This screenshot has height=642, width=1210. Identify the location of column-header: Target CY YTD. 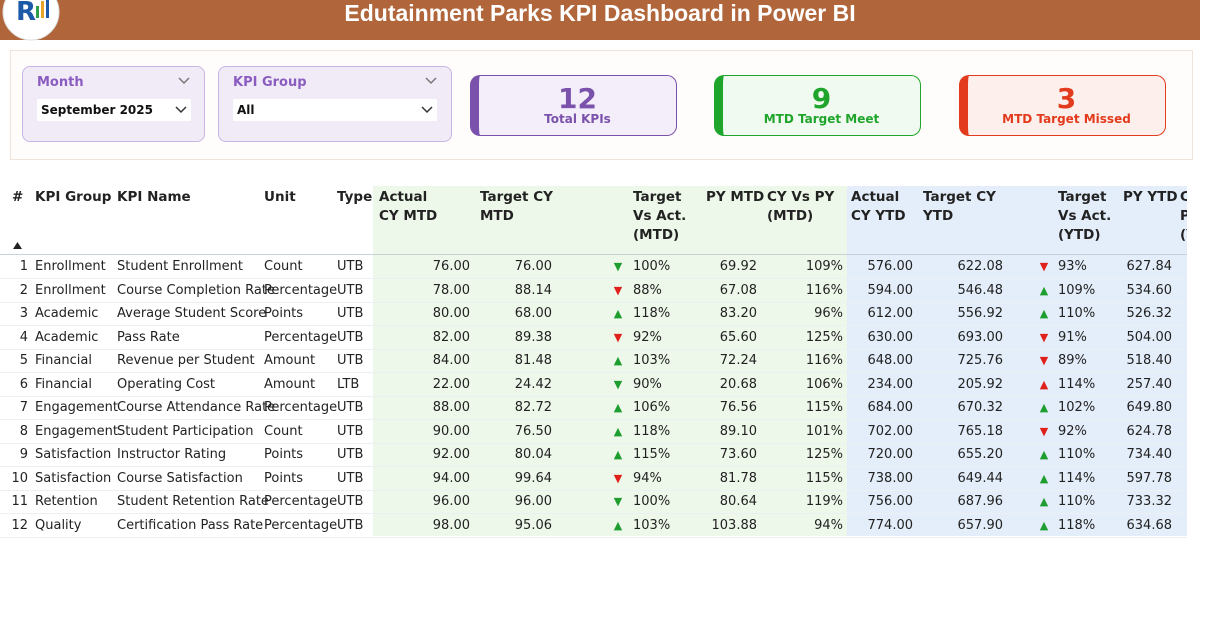
(959, 206).